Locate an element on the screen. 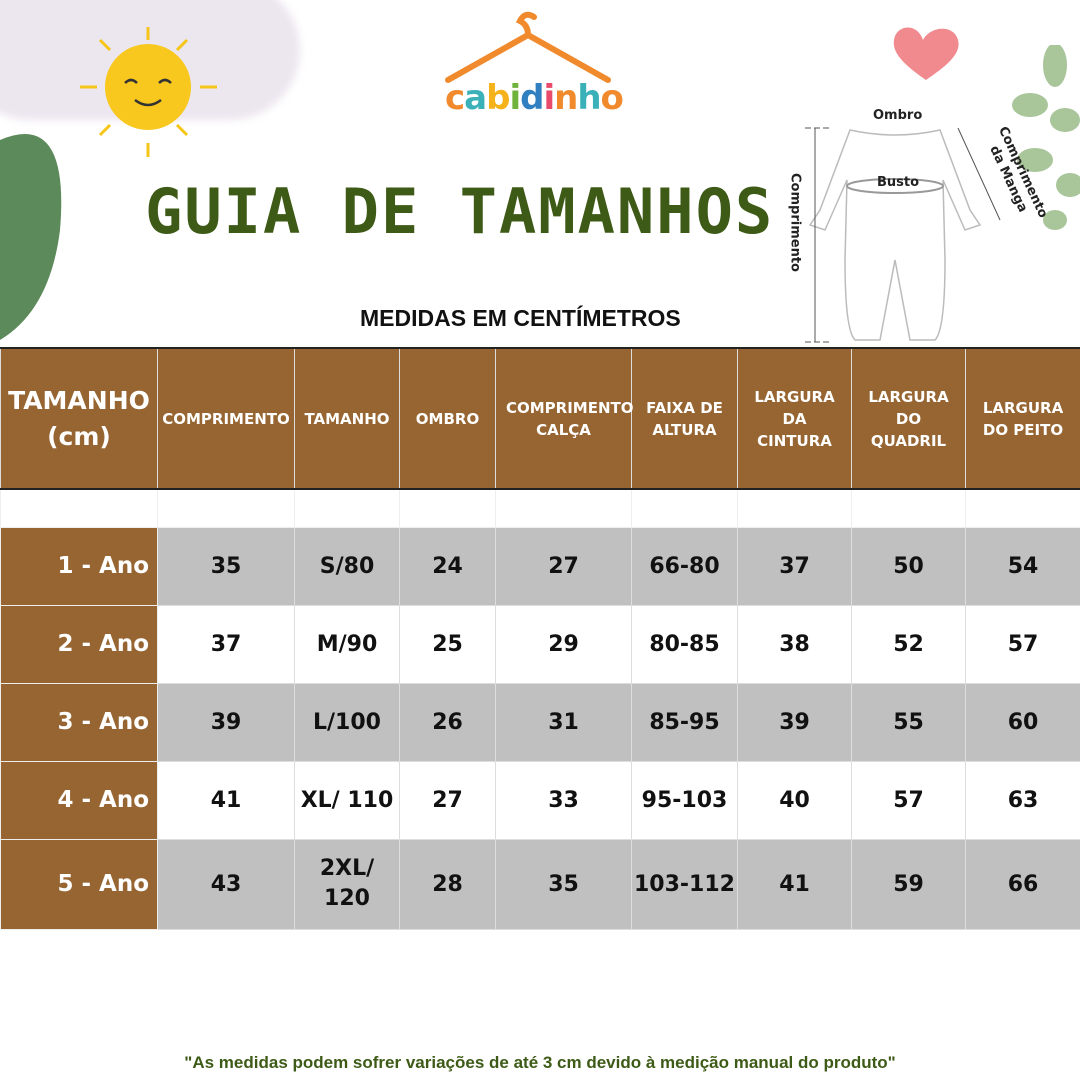 The image size is (1080, 1080). hanger-logo-icon is located at coordinates (528, 47).